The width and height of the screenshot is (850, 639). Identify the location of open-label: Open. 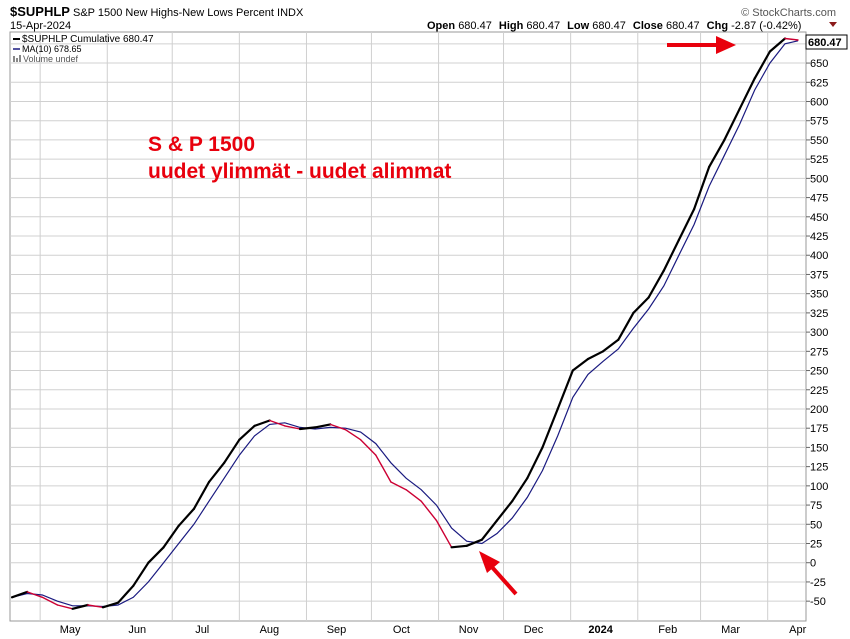
(441, 26).